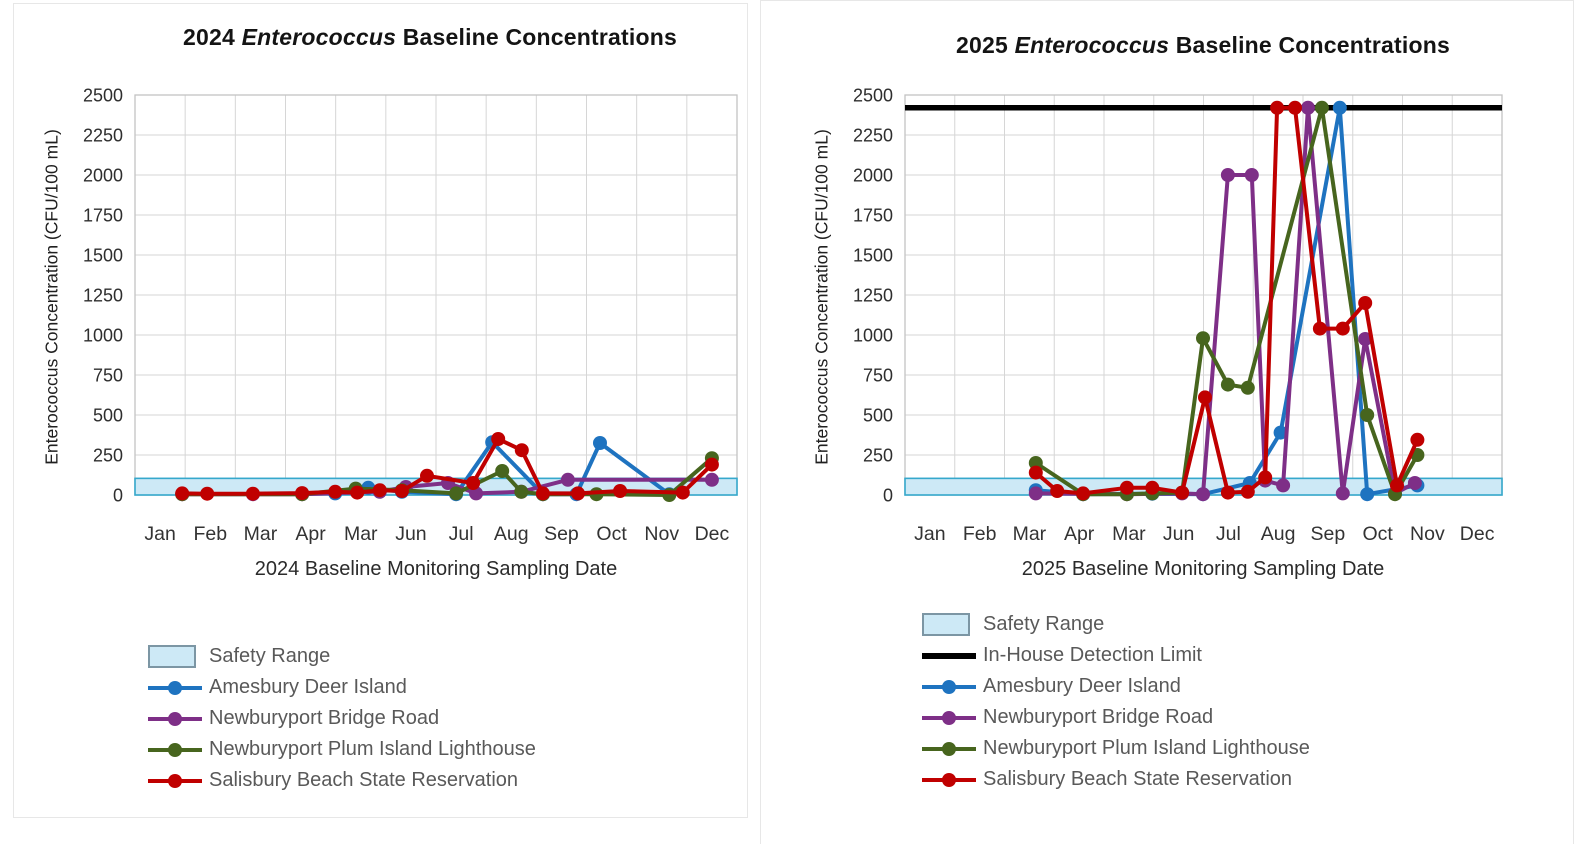 This screenshot has width=1586, height=844. I want to click on x-tick-labels: Jan Feb Mar Apr Mar Jun Jul Aug Sep Oct Nov Dec, so click(1204, 534).